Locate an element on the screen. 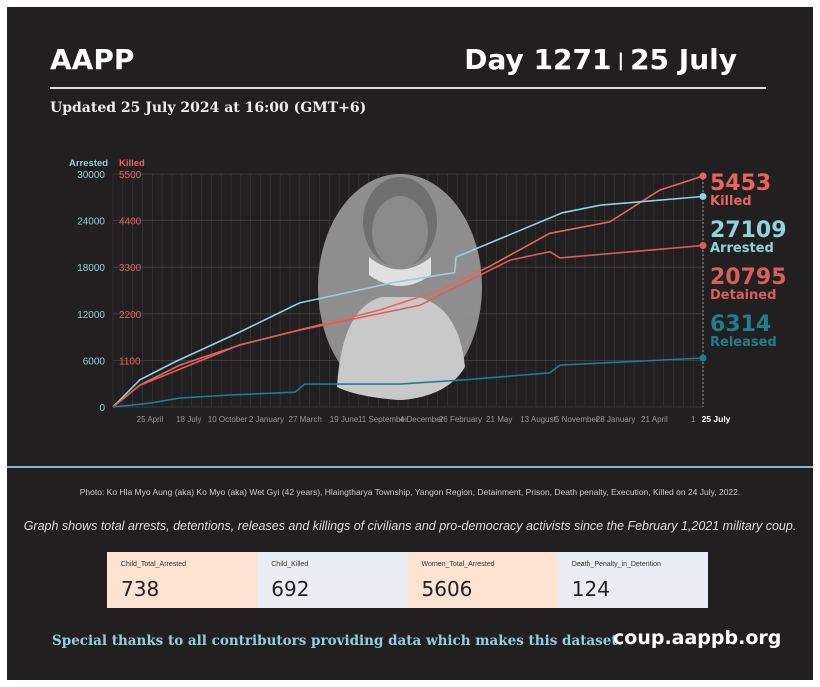 Image resolution: width=820 pixels, height=687 pixels. stat-value: 5606 is located at coordinates (447, 589).